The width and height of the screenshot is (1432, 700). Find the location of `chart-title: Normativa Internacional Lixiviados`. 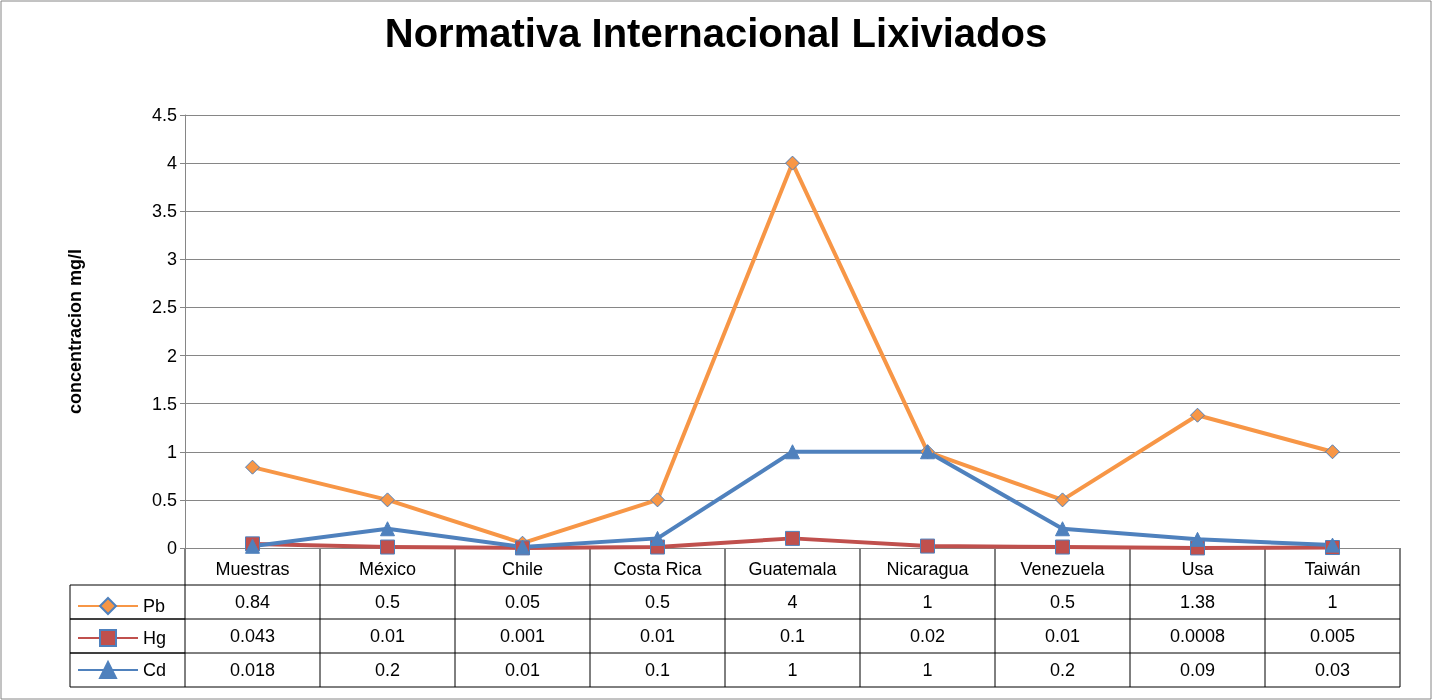

chart-title: Normativa Internacional Lixiviados is located at coordinates (716, 33).